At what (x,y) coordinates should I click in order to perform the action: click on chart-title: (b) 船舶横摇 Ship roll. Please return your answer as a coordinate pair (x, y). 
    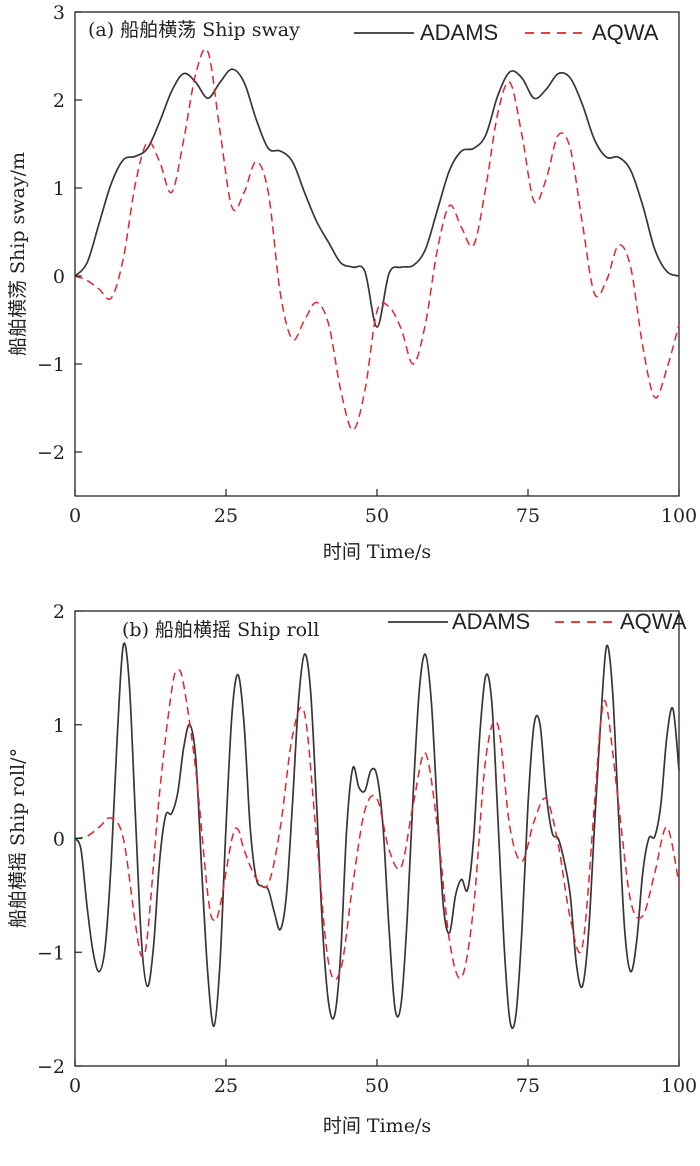
    Looking at the image, I should click on (220, 630).